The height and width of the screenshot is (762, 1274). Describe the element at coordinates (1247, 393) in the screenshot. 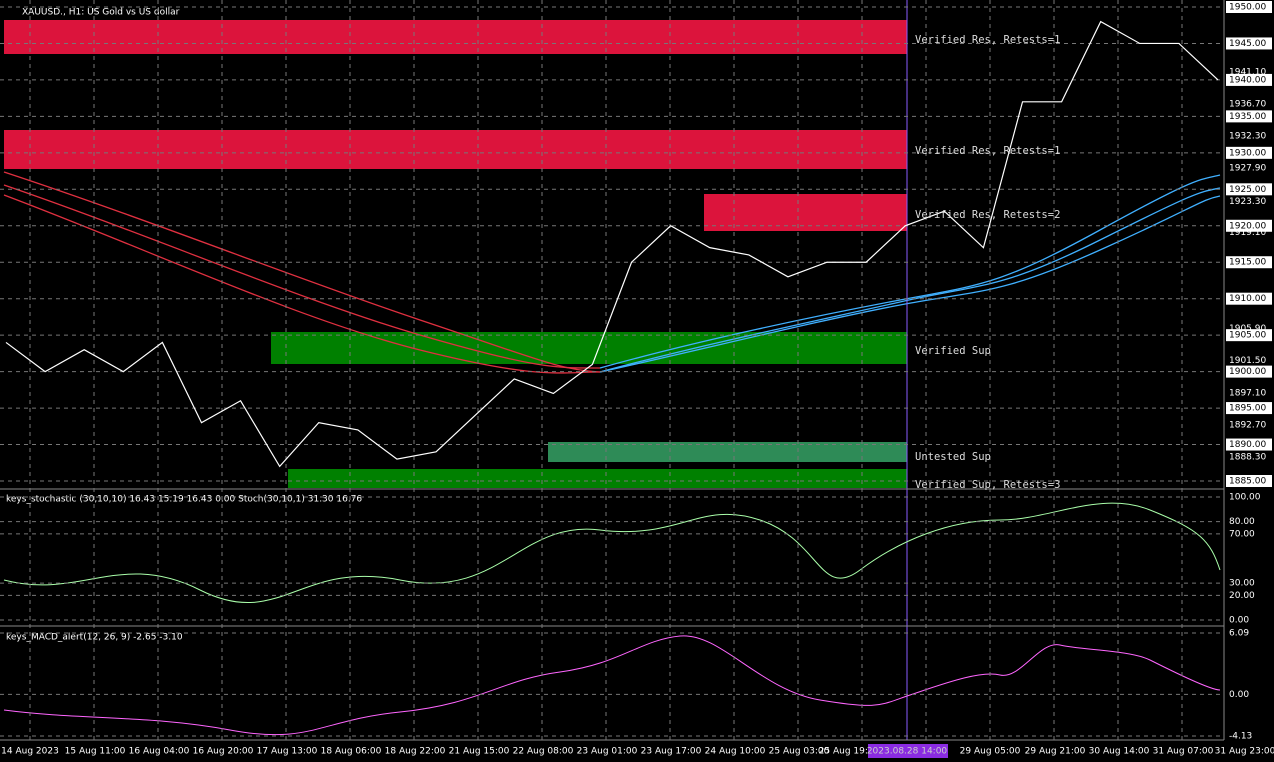

I see `price-label: 1897.10` at that location.